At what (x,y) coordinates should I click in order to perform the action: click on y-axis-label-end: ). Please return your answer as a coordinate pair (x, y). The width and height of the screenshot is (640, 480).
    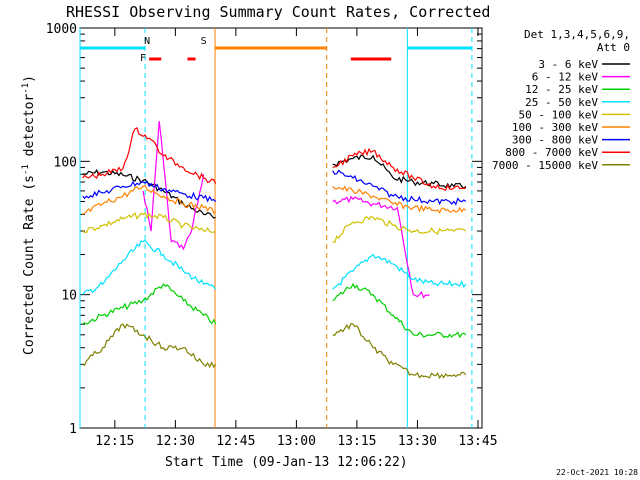
    Looking at the image, I should click on (29, 79).